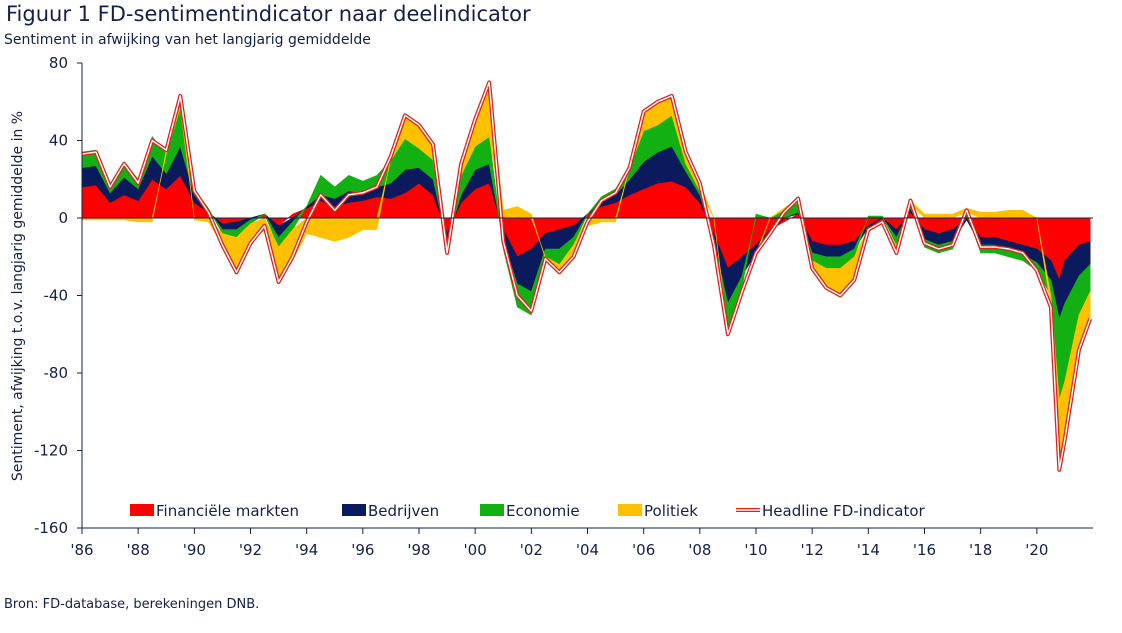  What do you see at coordinates (587, 550) in the screenshot?
I see `x-tick-label: '04` at bounding box center [587, 550].